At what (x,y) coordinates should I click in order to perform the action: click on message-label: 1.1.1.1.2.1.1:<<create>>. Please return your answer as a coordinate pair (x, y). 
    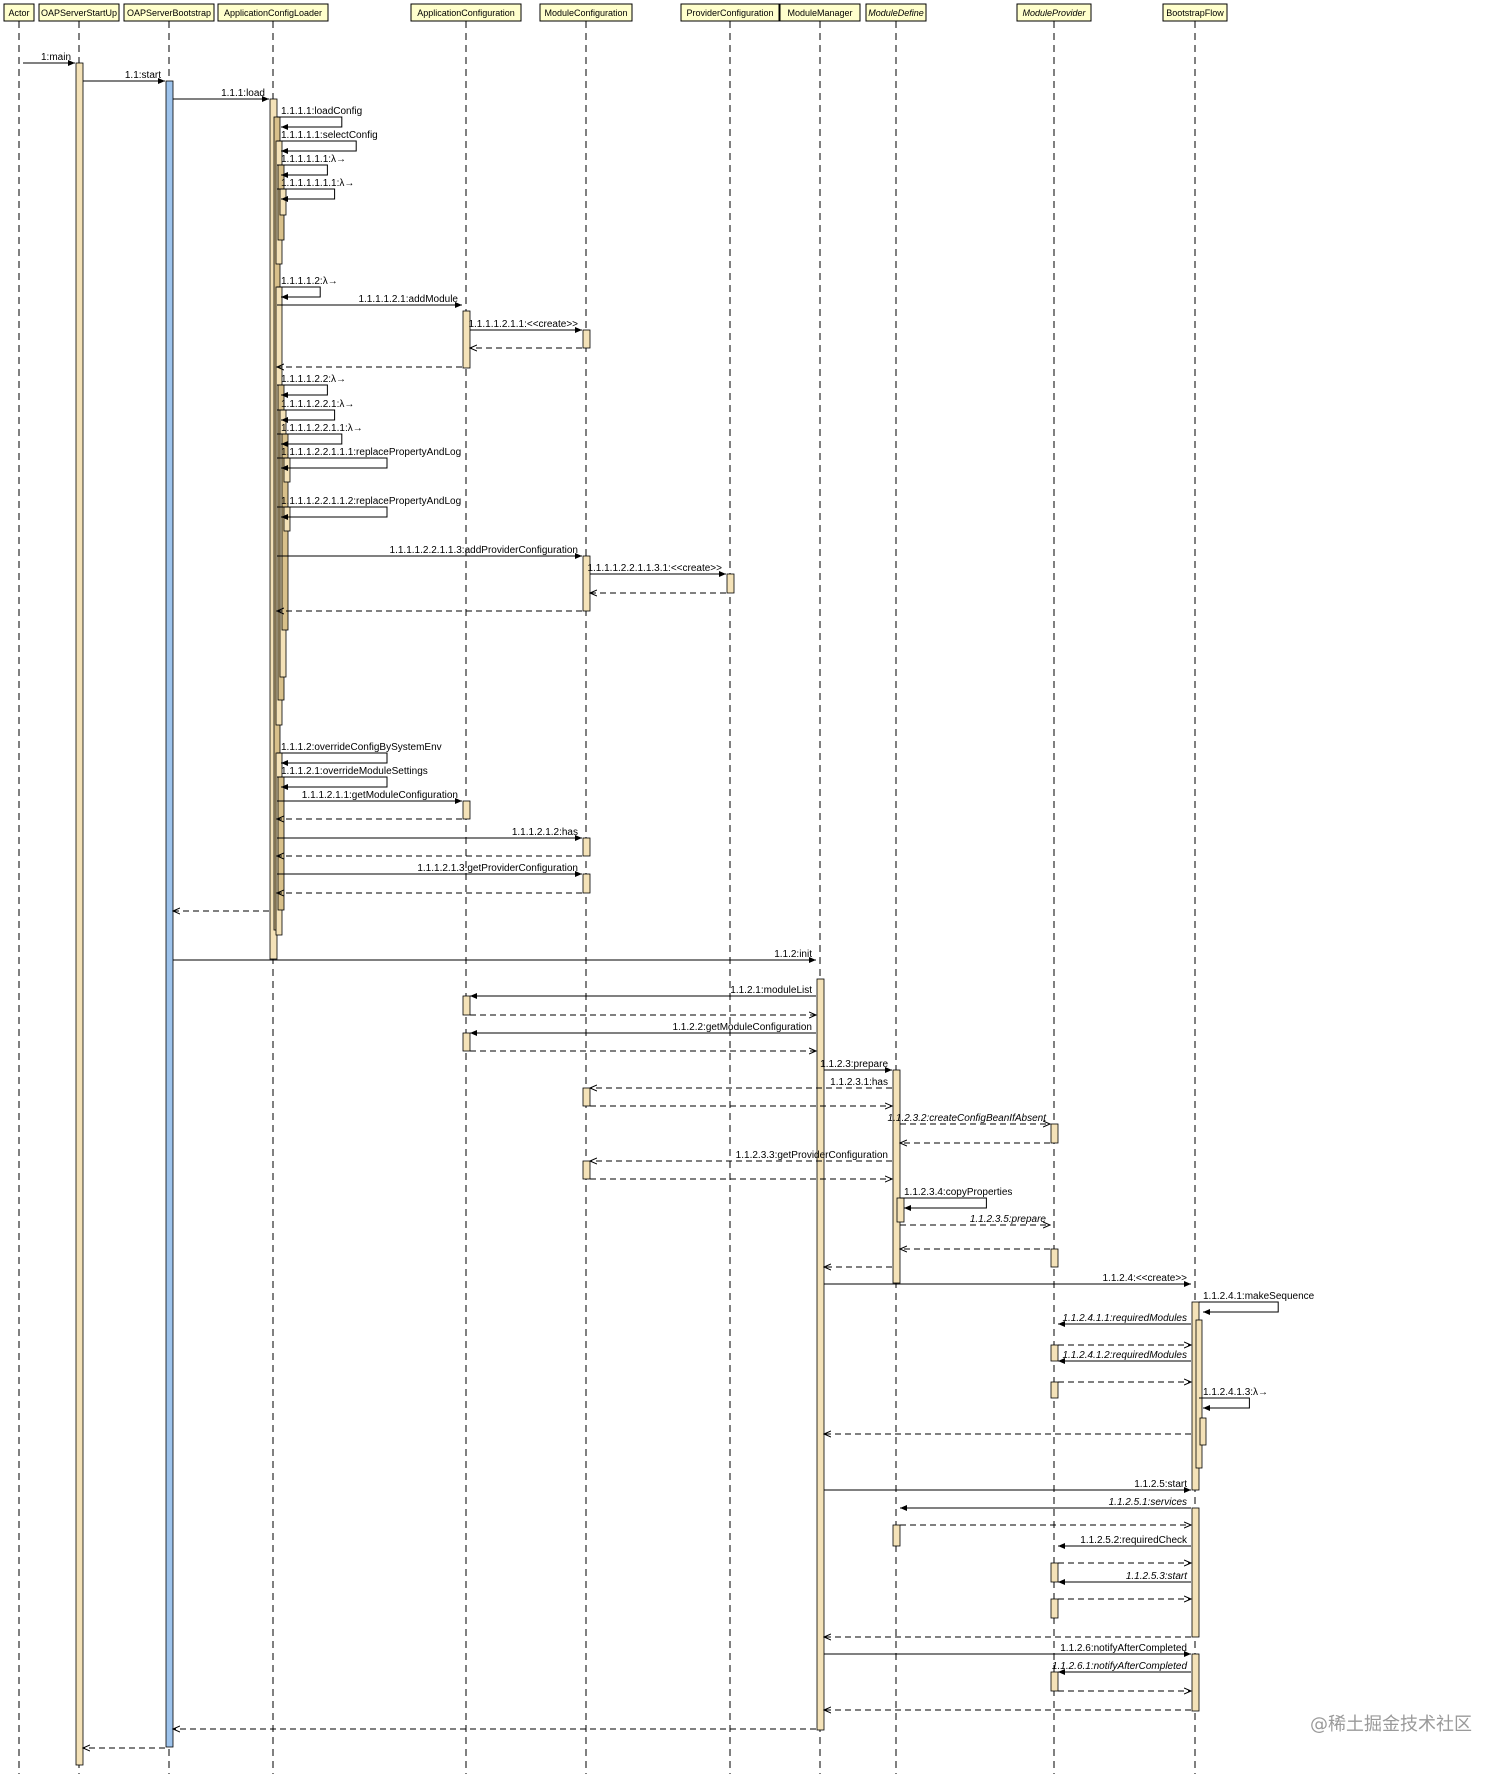
    Looking at the image, I should click on (523, 324).